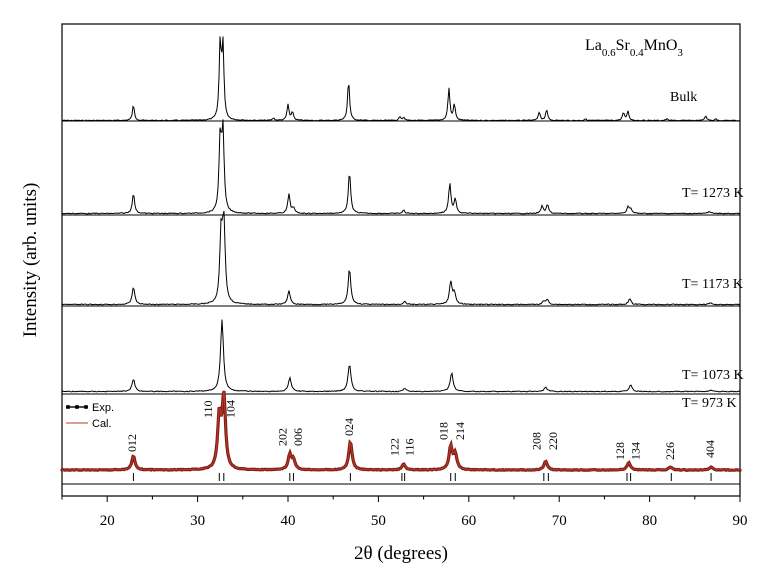 The height and width of the screenshot is (572, 763). What do you see at coordinates (443, 431) in the screenshot?
I see `hkl-label: 018` at bounding box center [443, 431].